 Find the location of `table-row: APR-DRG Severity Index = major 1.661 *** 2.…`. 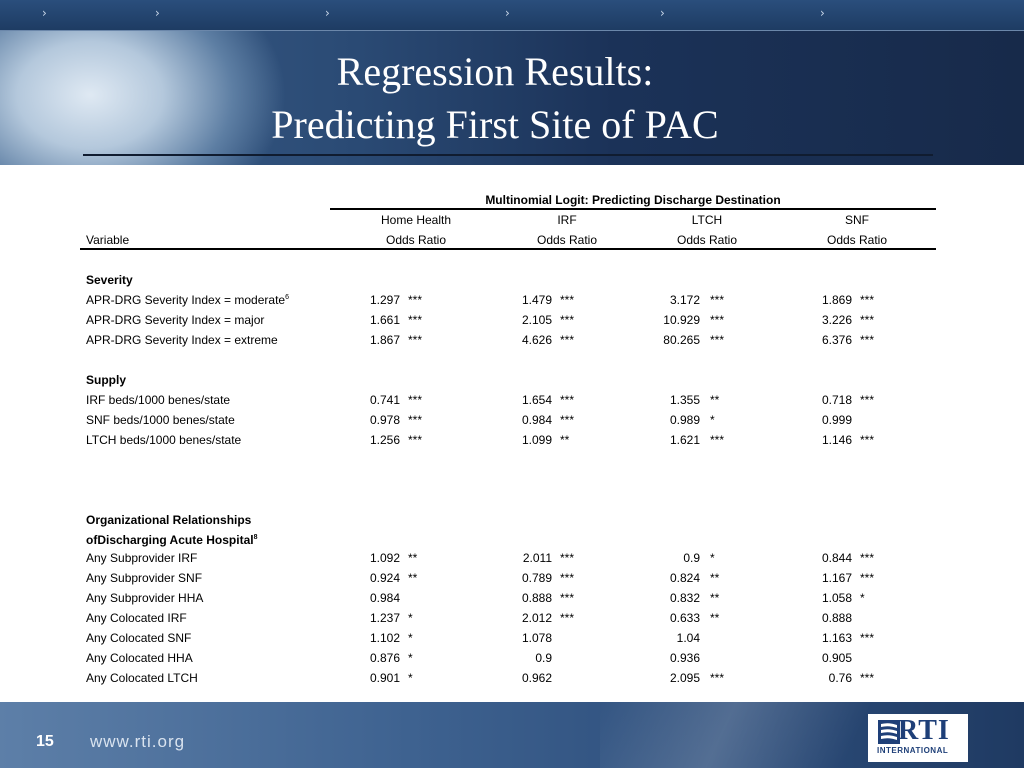

table-row: APR-DRG Severity Index = major 1.661 *** 2.… is located at coordinates (508, 320).